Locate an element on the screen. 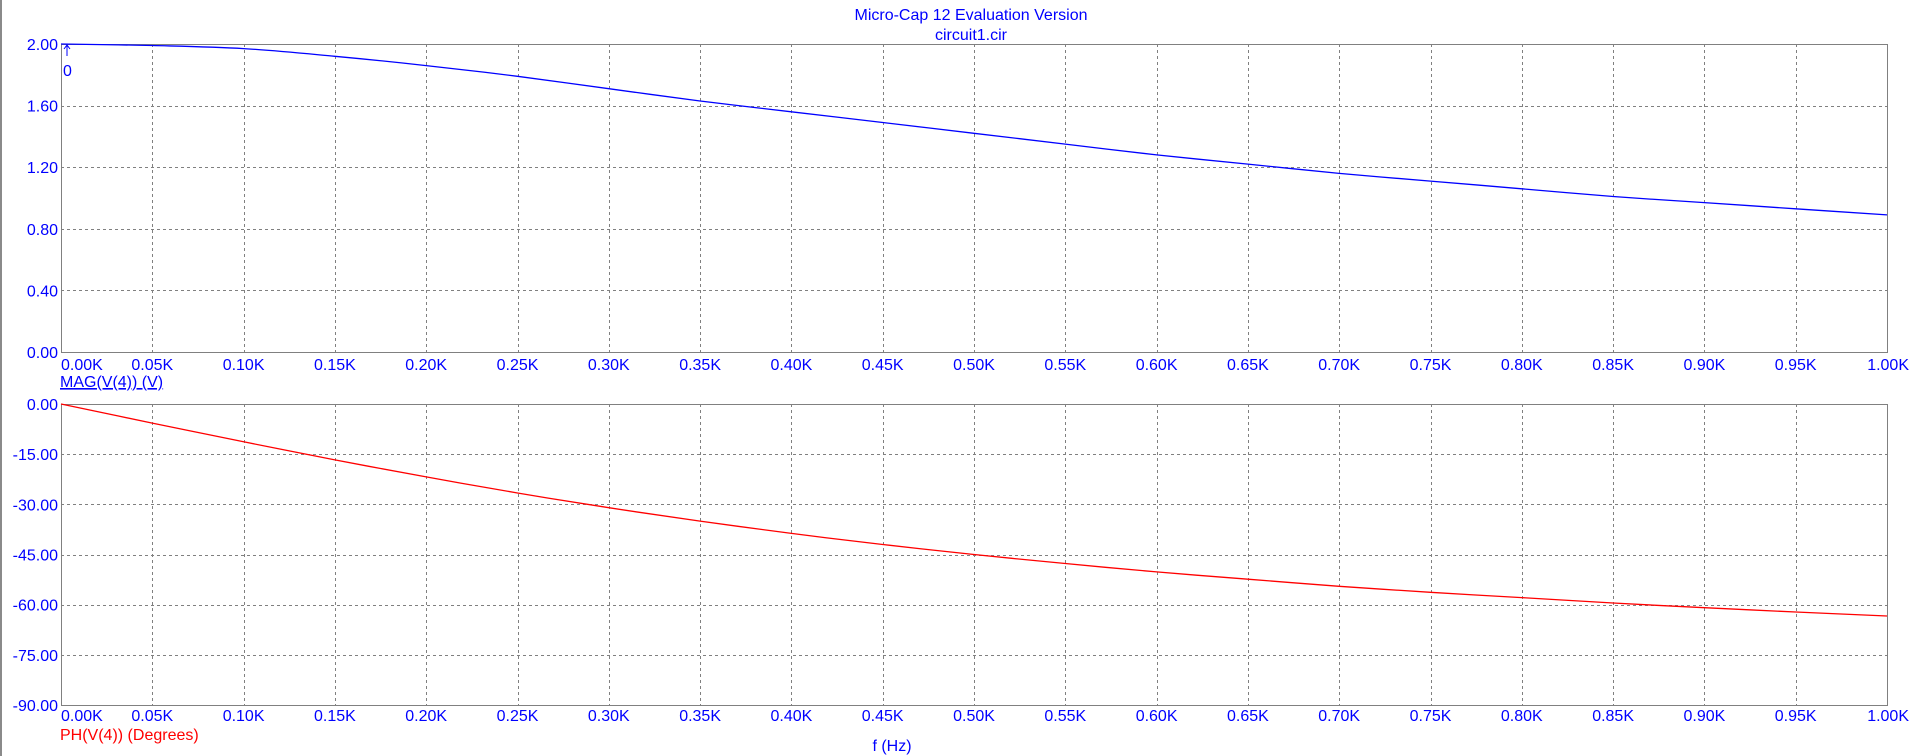  window-title: Micro-Cap 12 Evaluation Version is located at coordinates (970, 15).